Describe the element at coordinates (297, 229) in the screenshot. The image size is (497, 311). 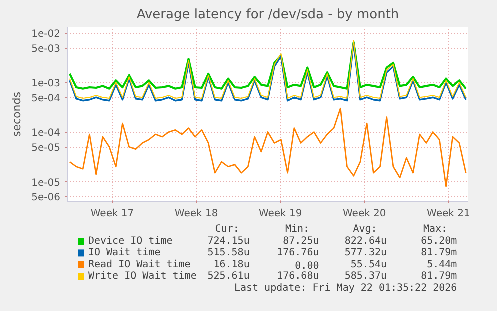
I see `text: Min:` at that location.